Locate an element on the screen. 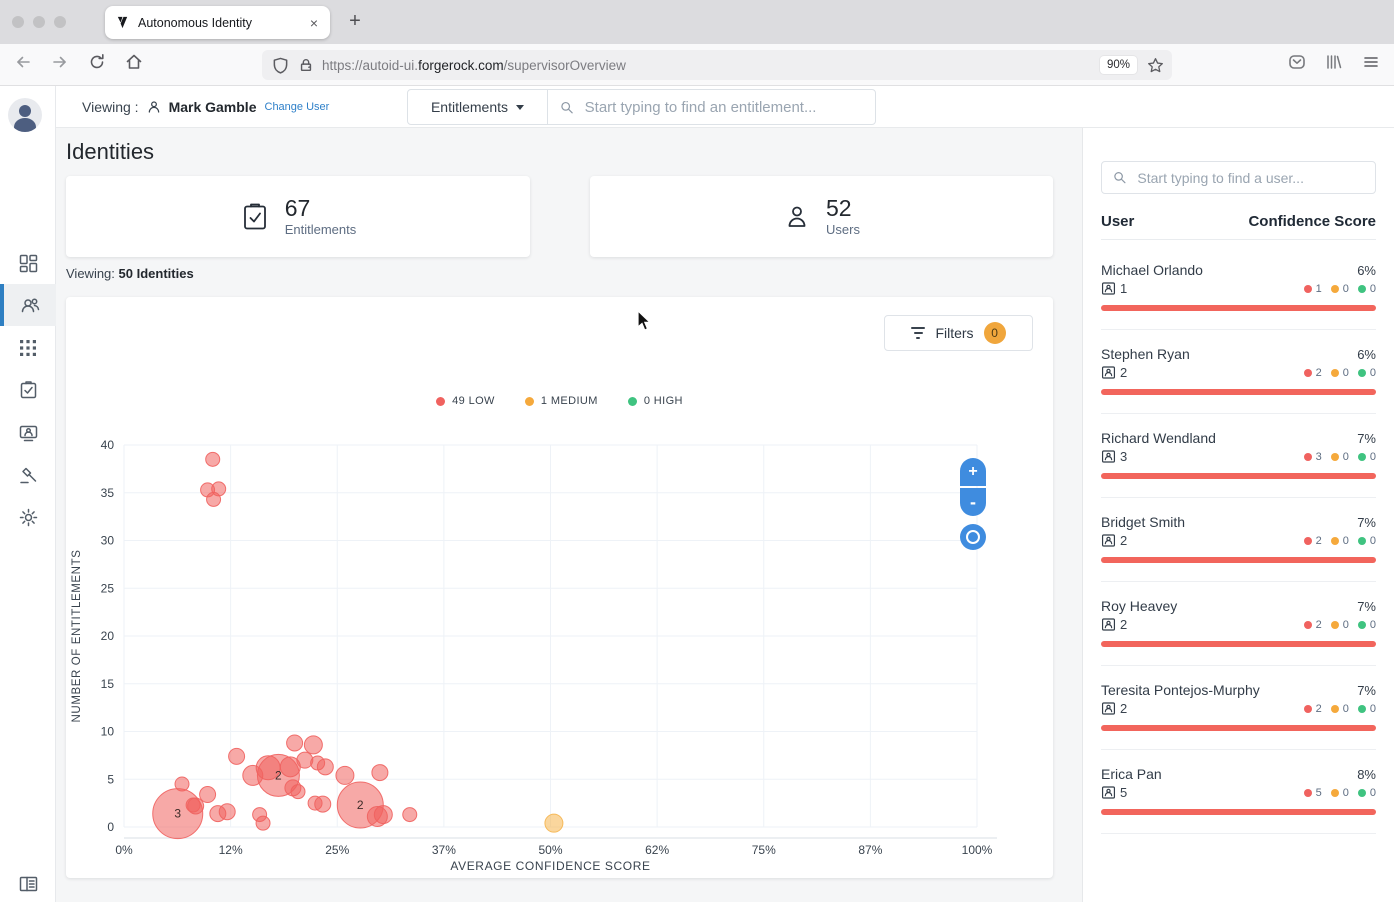 The width and height of the screenshot is (1394, 902). entity-type-dropdown: Entitlements is located at coordinates (478, 107).